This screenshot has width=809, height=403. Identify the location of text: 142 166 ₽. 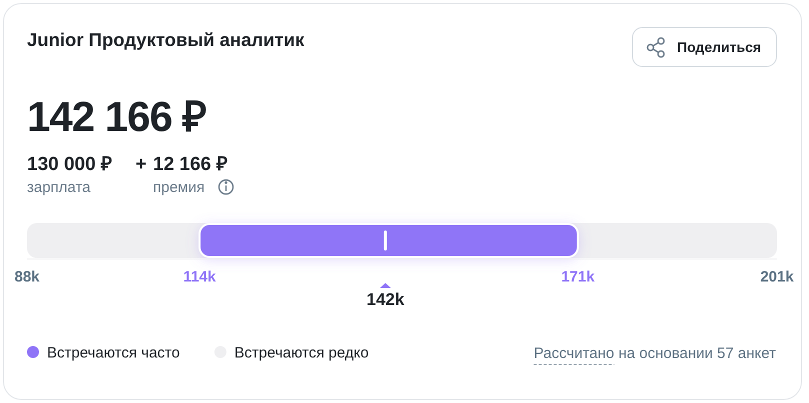
(116, 116).